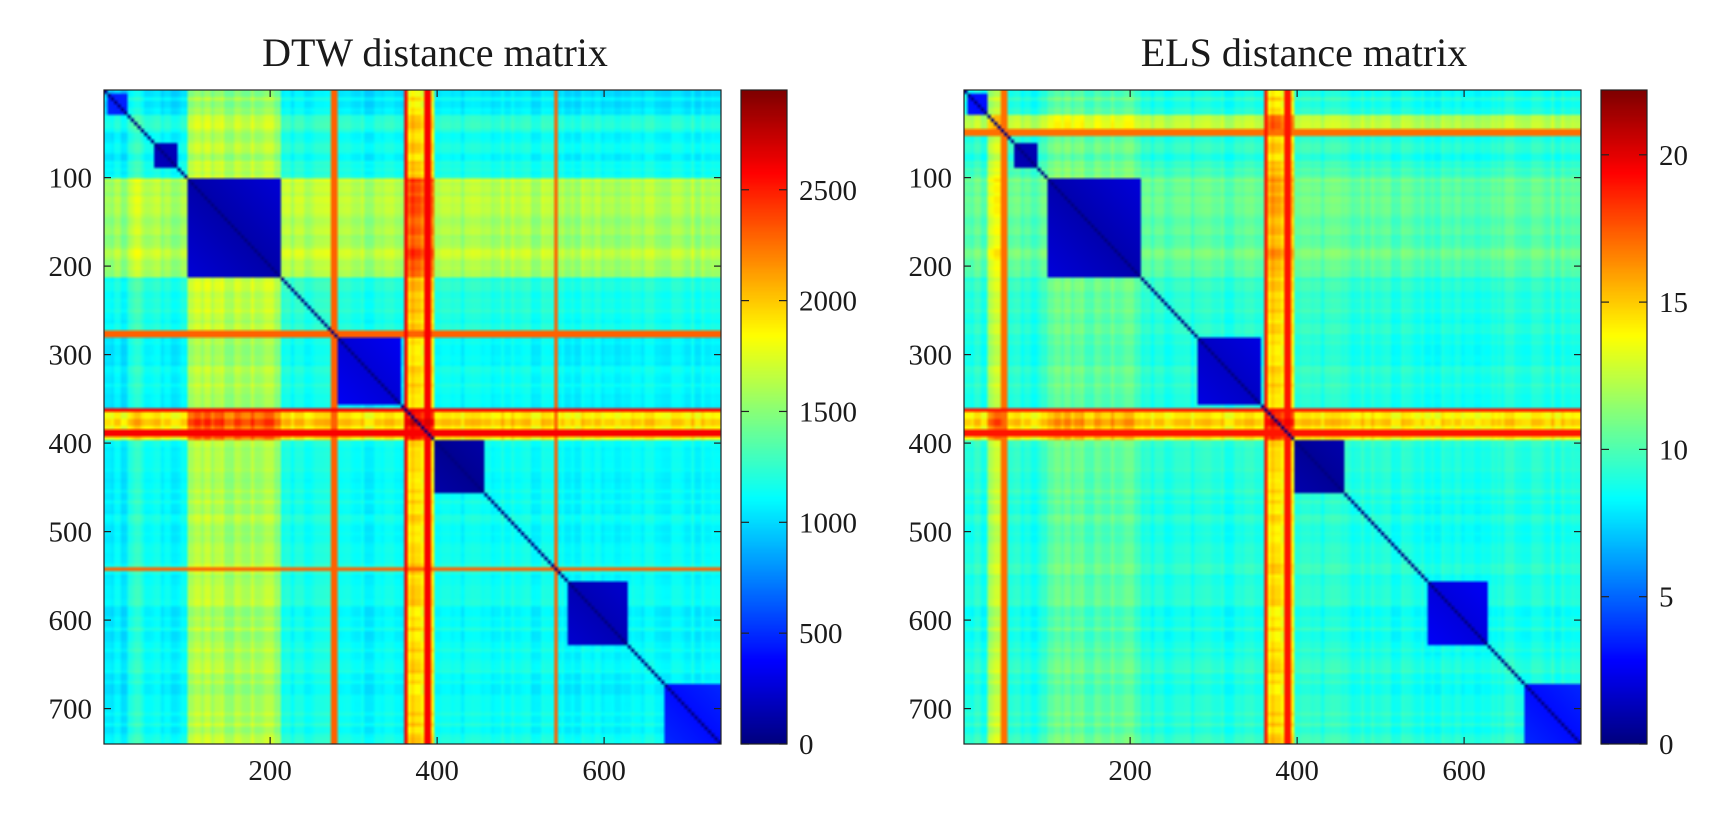 This screenshot has height=821, width=1727. What do you see at coordinates (828, 302) in the screenshot?
I see `dtw-colorbar-tick-label: 2000` at bounding box center [828, 302].